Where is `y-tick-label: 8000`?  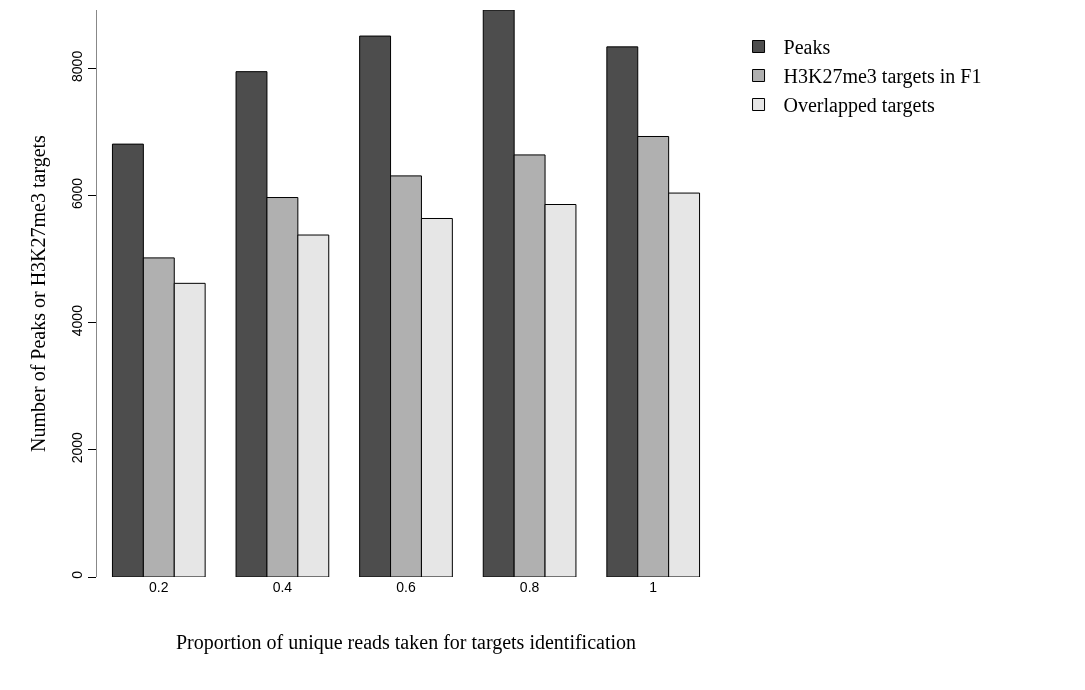 y-tick-label: 8000 is located at coordinates (77, 66).